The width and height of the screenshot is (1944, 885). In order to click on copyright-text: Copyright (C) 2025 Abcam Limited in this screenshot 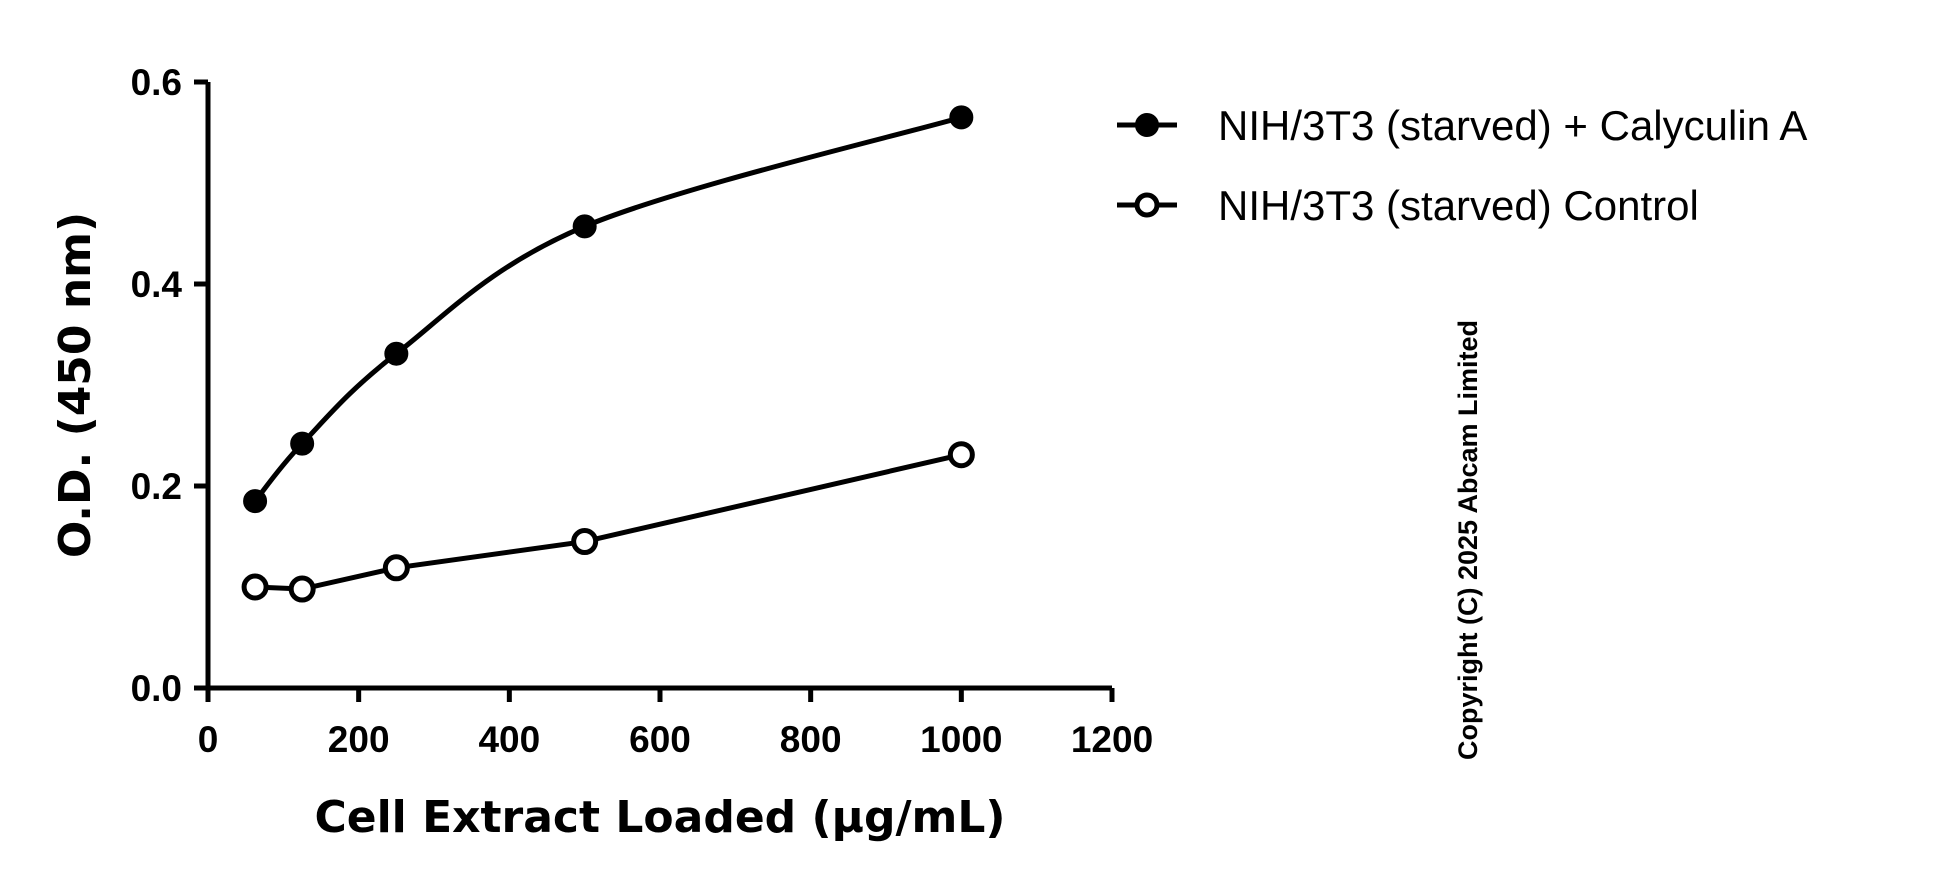, I will do `click(1468, 540)`.